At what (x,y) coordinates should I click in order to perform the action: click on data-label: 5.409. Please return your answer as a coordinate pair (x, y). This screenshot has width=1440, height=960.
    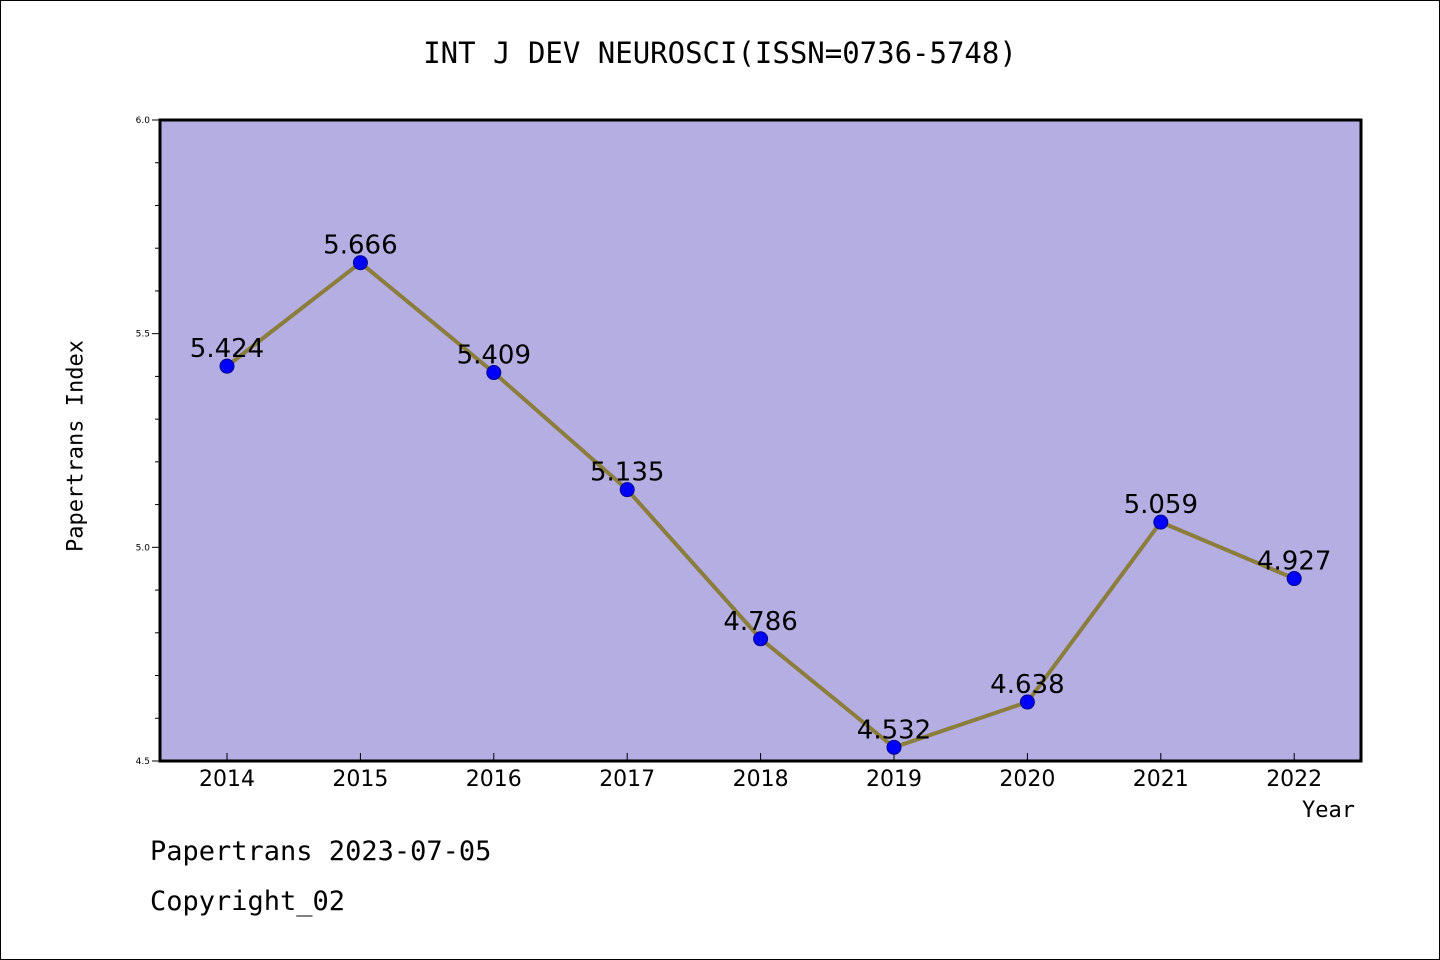
    Looking at the image, I should click on (494, 356).